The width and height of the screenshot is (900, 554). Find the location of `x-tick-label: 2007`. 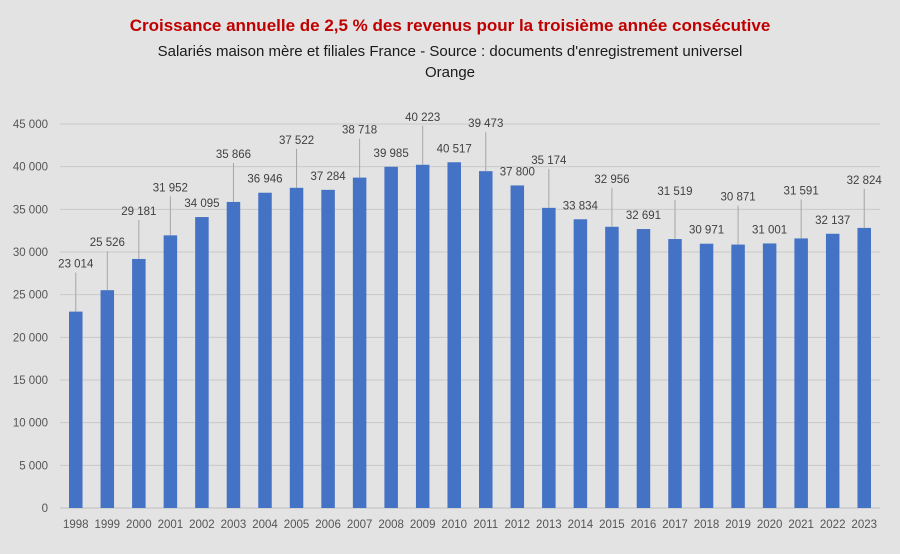

x-tick-label: 2007 is located at coordinates (360, 525).